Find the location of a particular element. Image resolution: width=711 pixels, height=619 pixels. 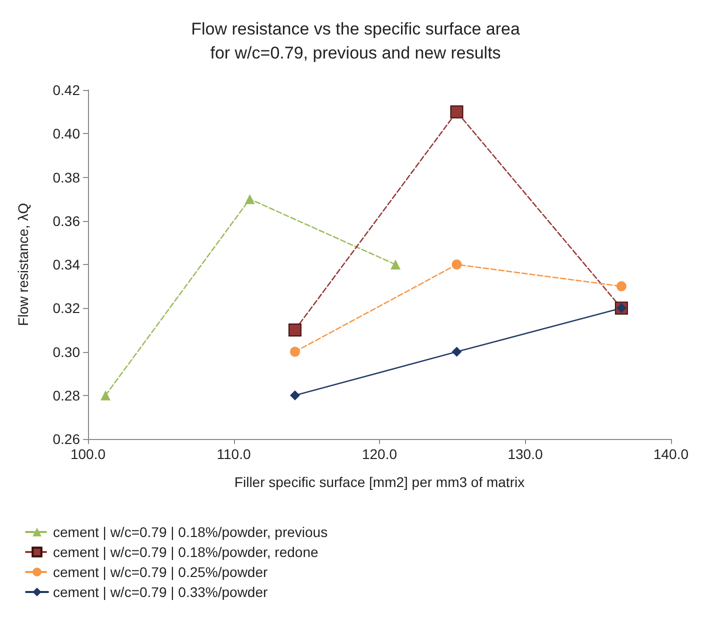

y-tick-label: 0.38 is located at coordinates (66, 177).